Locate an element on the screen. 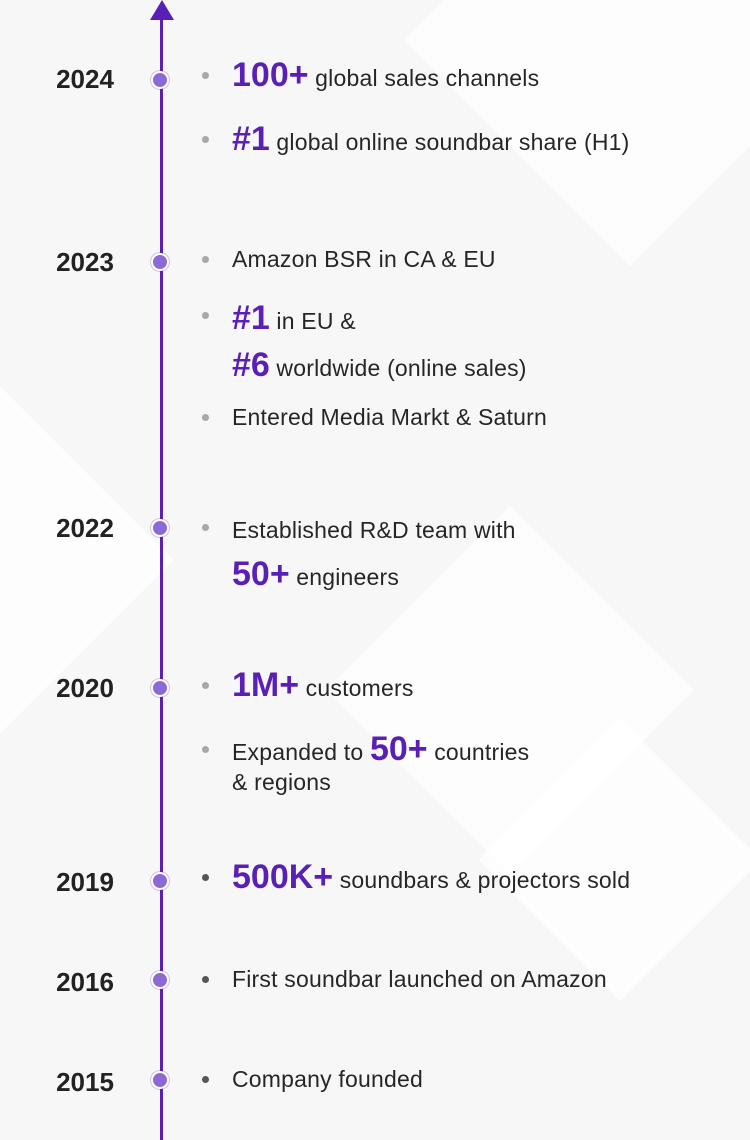  milestone-text: & regions is located at coordinates (281, 782).